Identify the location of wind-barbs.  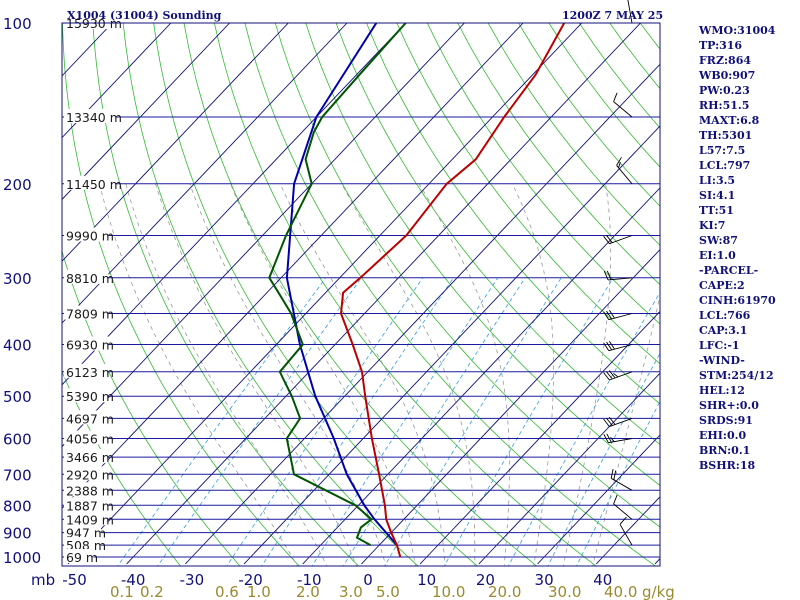
(618, 273).